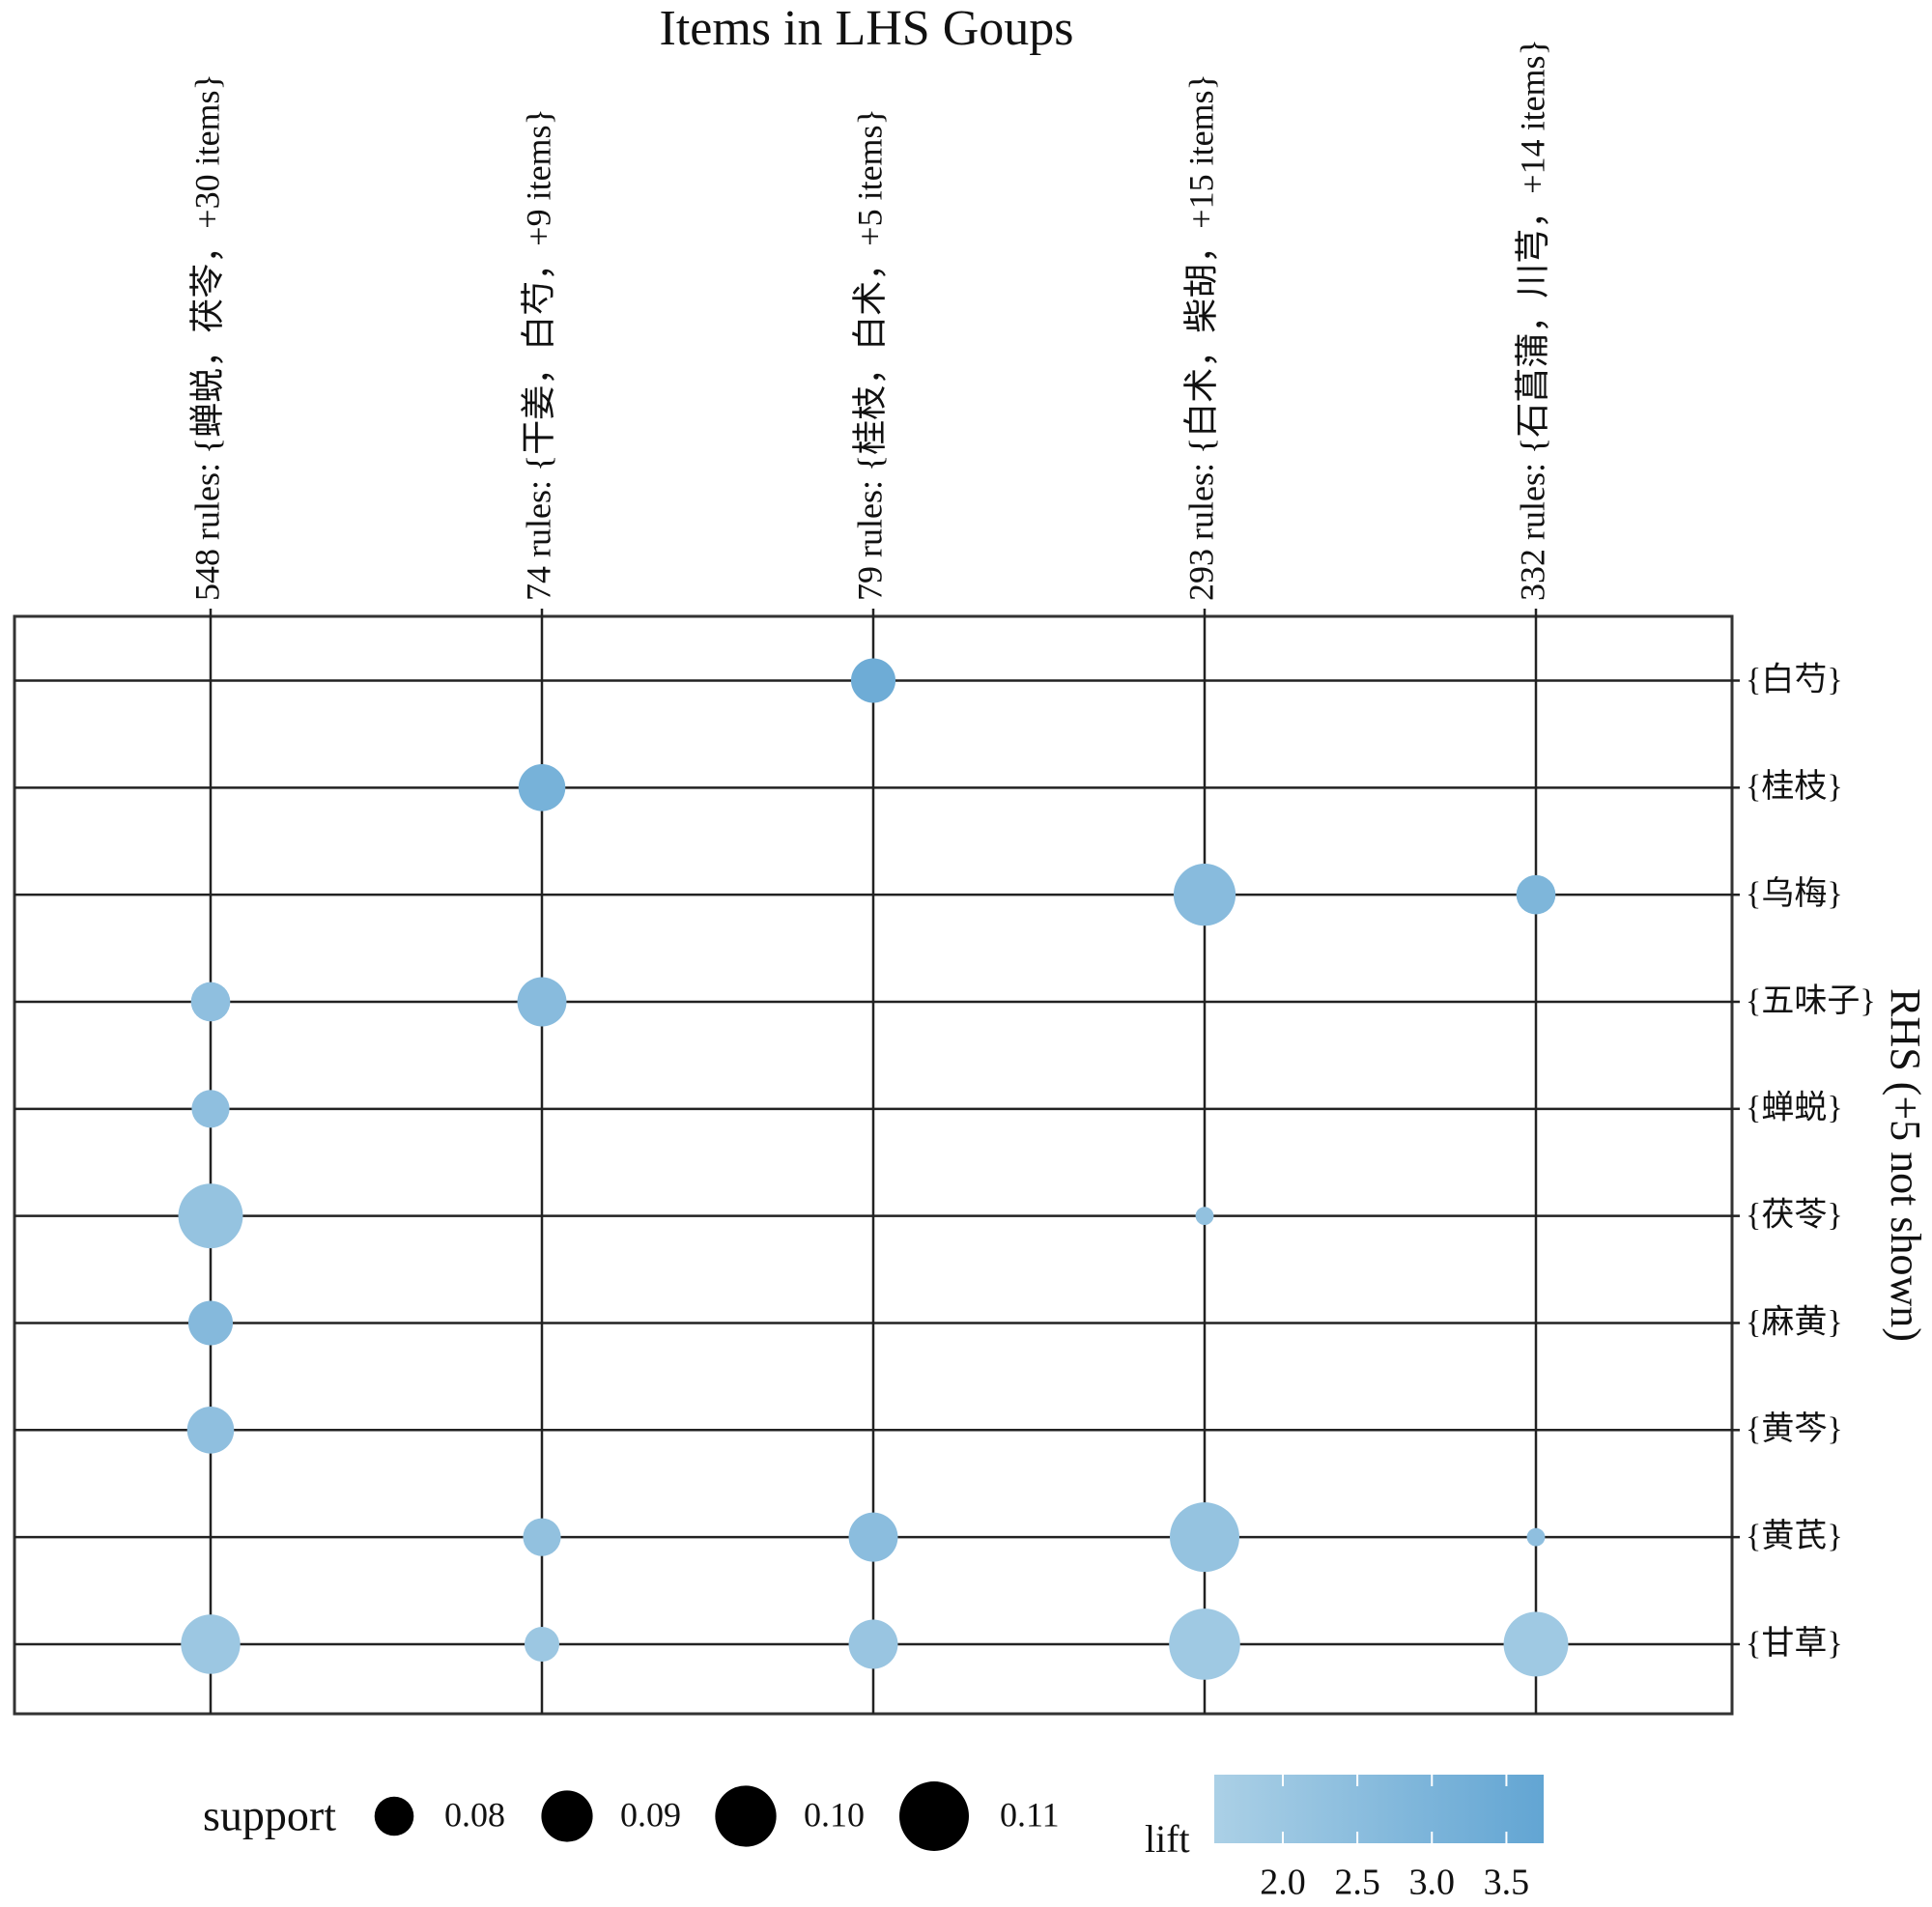 The width and height of the screenshot is (1932, 1907). What do you see at coordinates (1794, 1321) in the screenshot?
I see `row-label: {麻黄}` at bounding box center [1794, 1321].